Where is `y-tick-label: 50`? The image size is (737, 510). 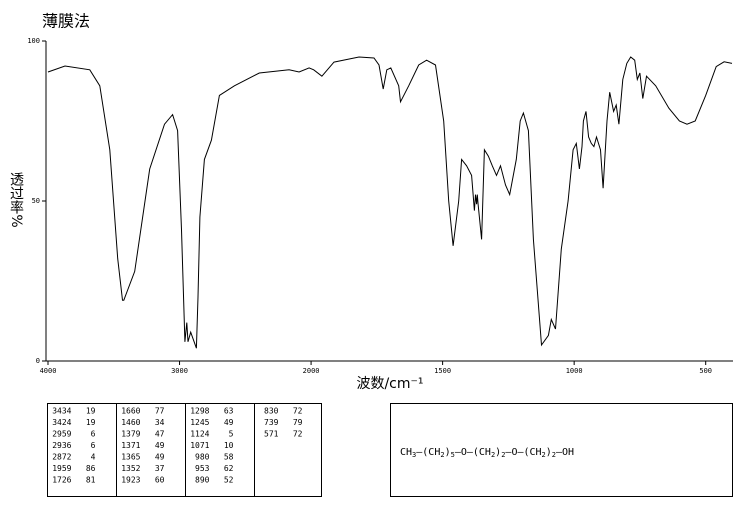
y-tick-label: 50 is located at coordinates (36, 201).